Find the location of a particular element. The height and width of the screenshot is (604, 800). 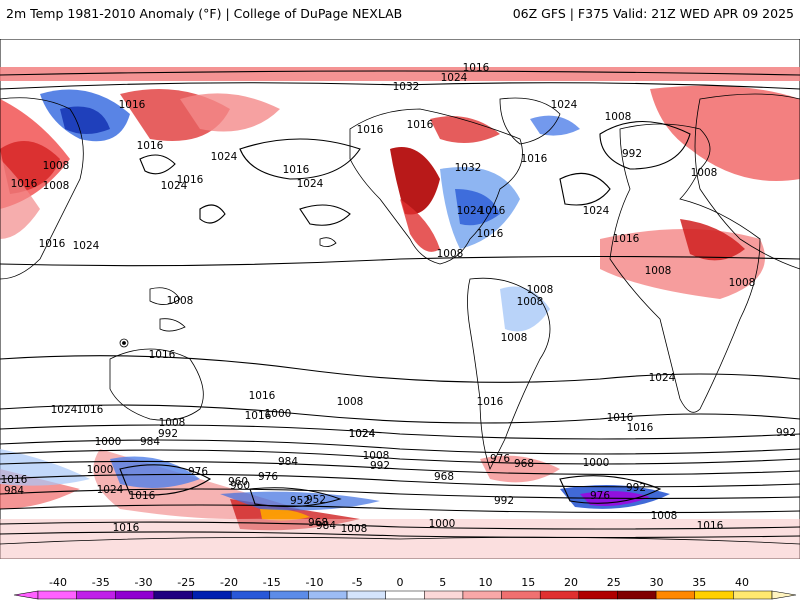

colorbar-ramp: -40 -35 -30 -25 -20 -15 -10 -5 0 5 10 15 20 25 30 35 40 is located at coordinates (405, 588).